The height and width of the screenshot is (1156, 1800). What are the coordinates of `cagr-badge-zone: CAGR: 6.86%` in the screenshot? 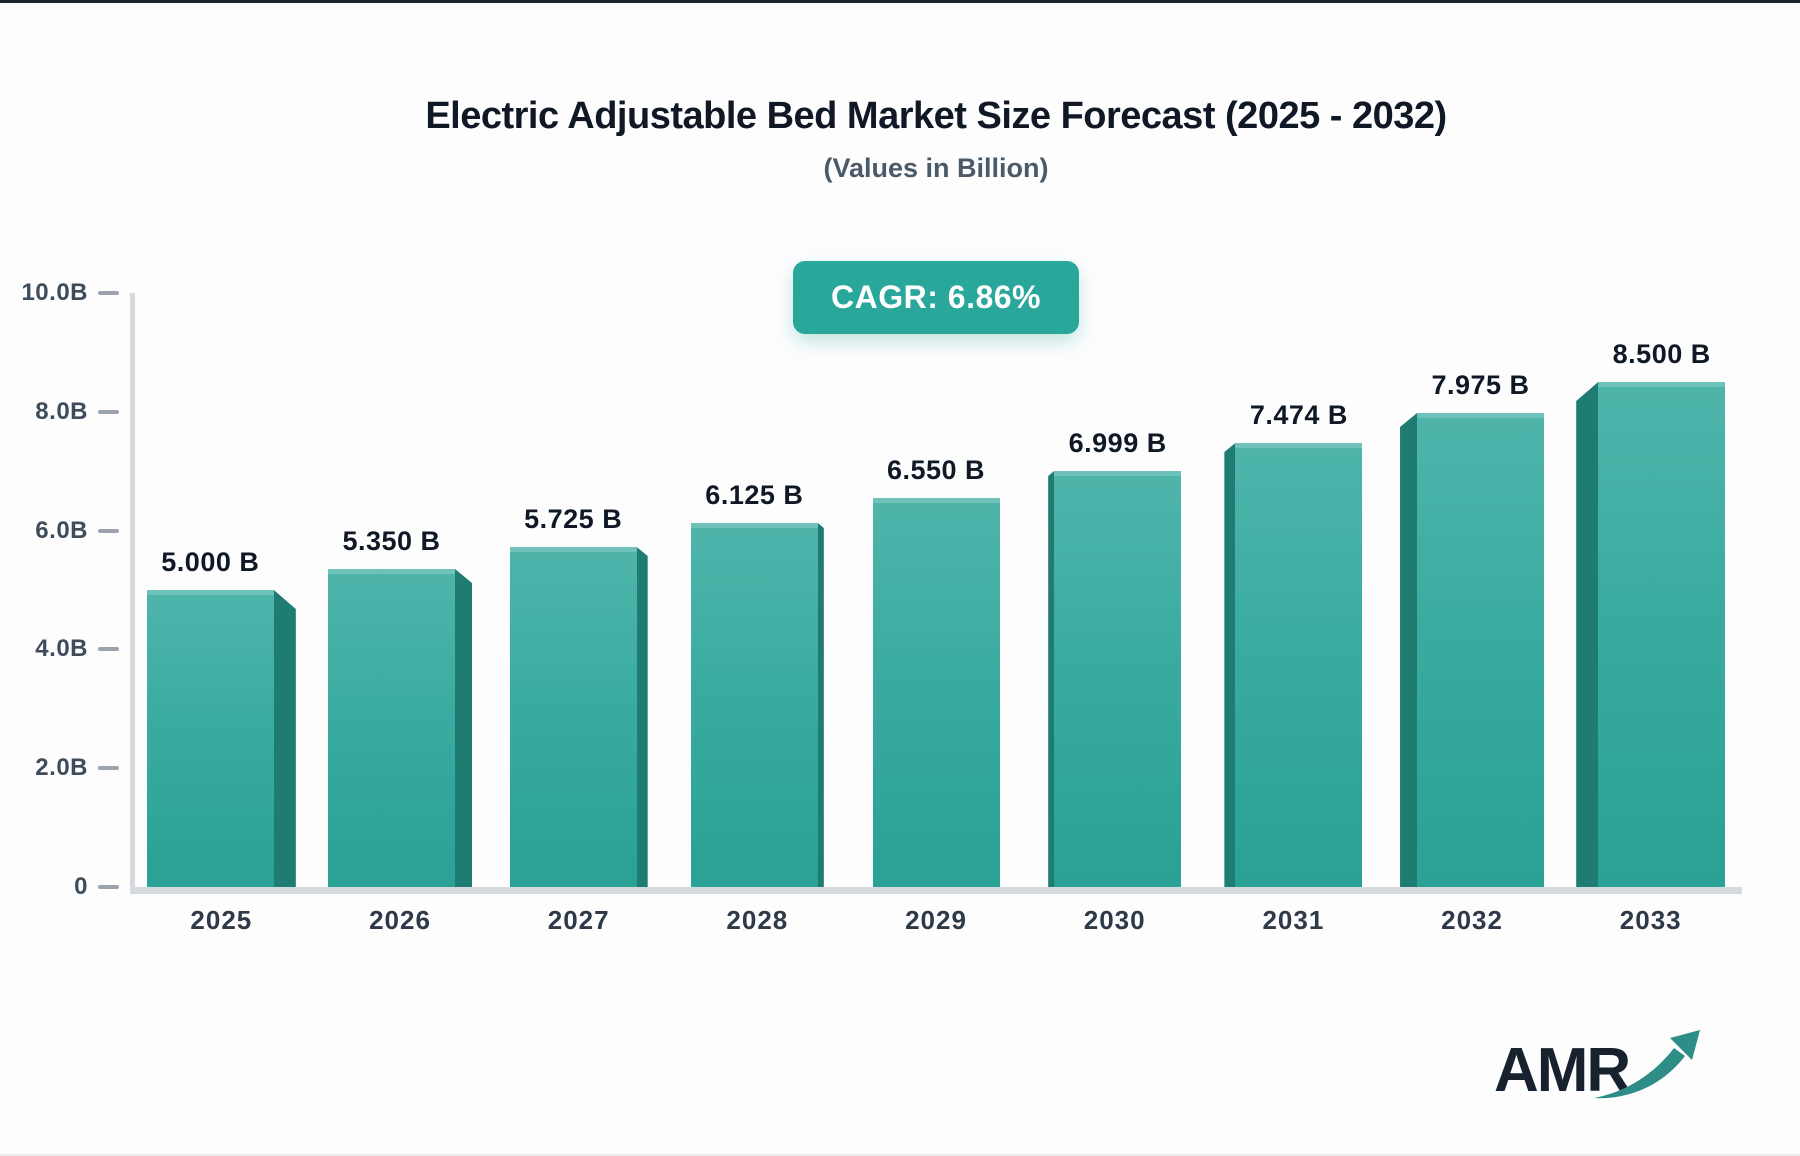 It's located at (936, 297).